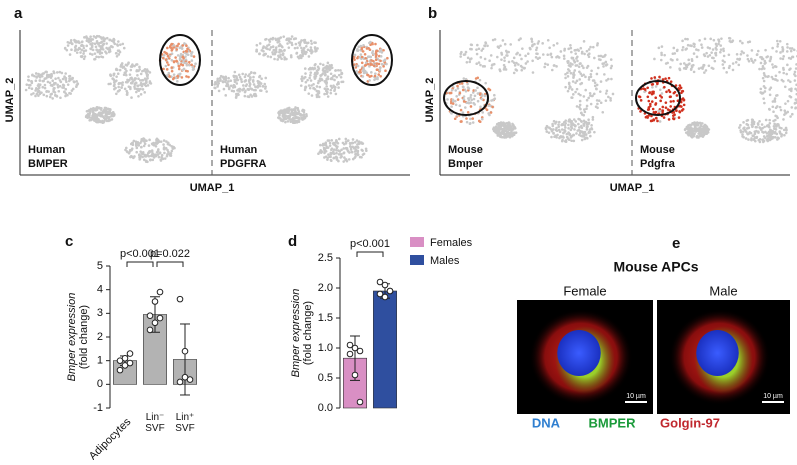 This screenshot has width=797, height=465. I want to click on x-tick-label: Adipocytes, so click(110, 438).